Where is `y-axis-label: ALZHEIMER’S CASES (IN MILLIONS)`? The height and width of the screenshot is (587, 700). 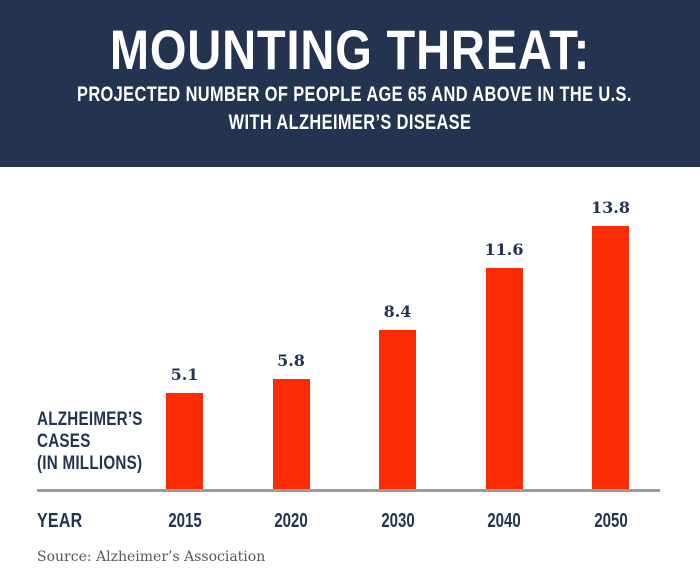
y-axis-label: ALZHEIMER’S CASES (IN MILLIONS) is located at coordinates (90, 442).